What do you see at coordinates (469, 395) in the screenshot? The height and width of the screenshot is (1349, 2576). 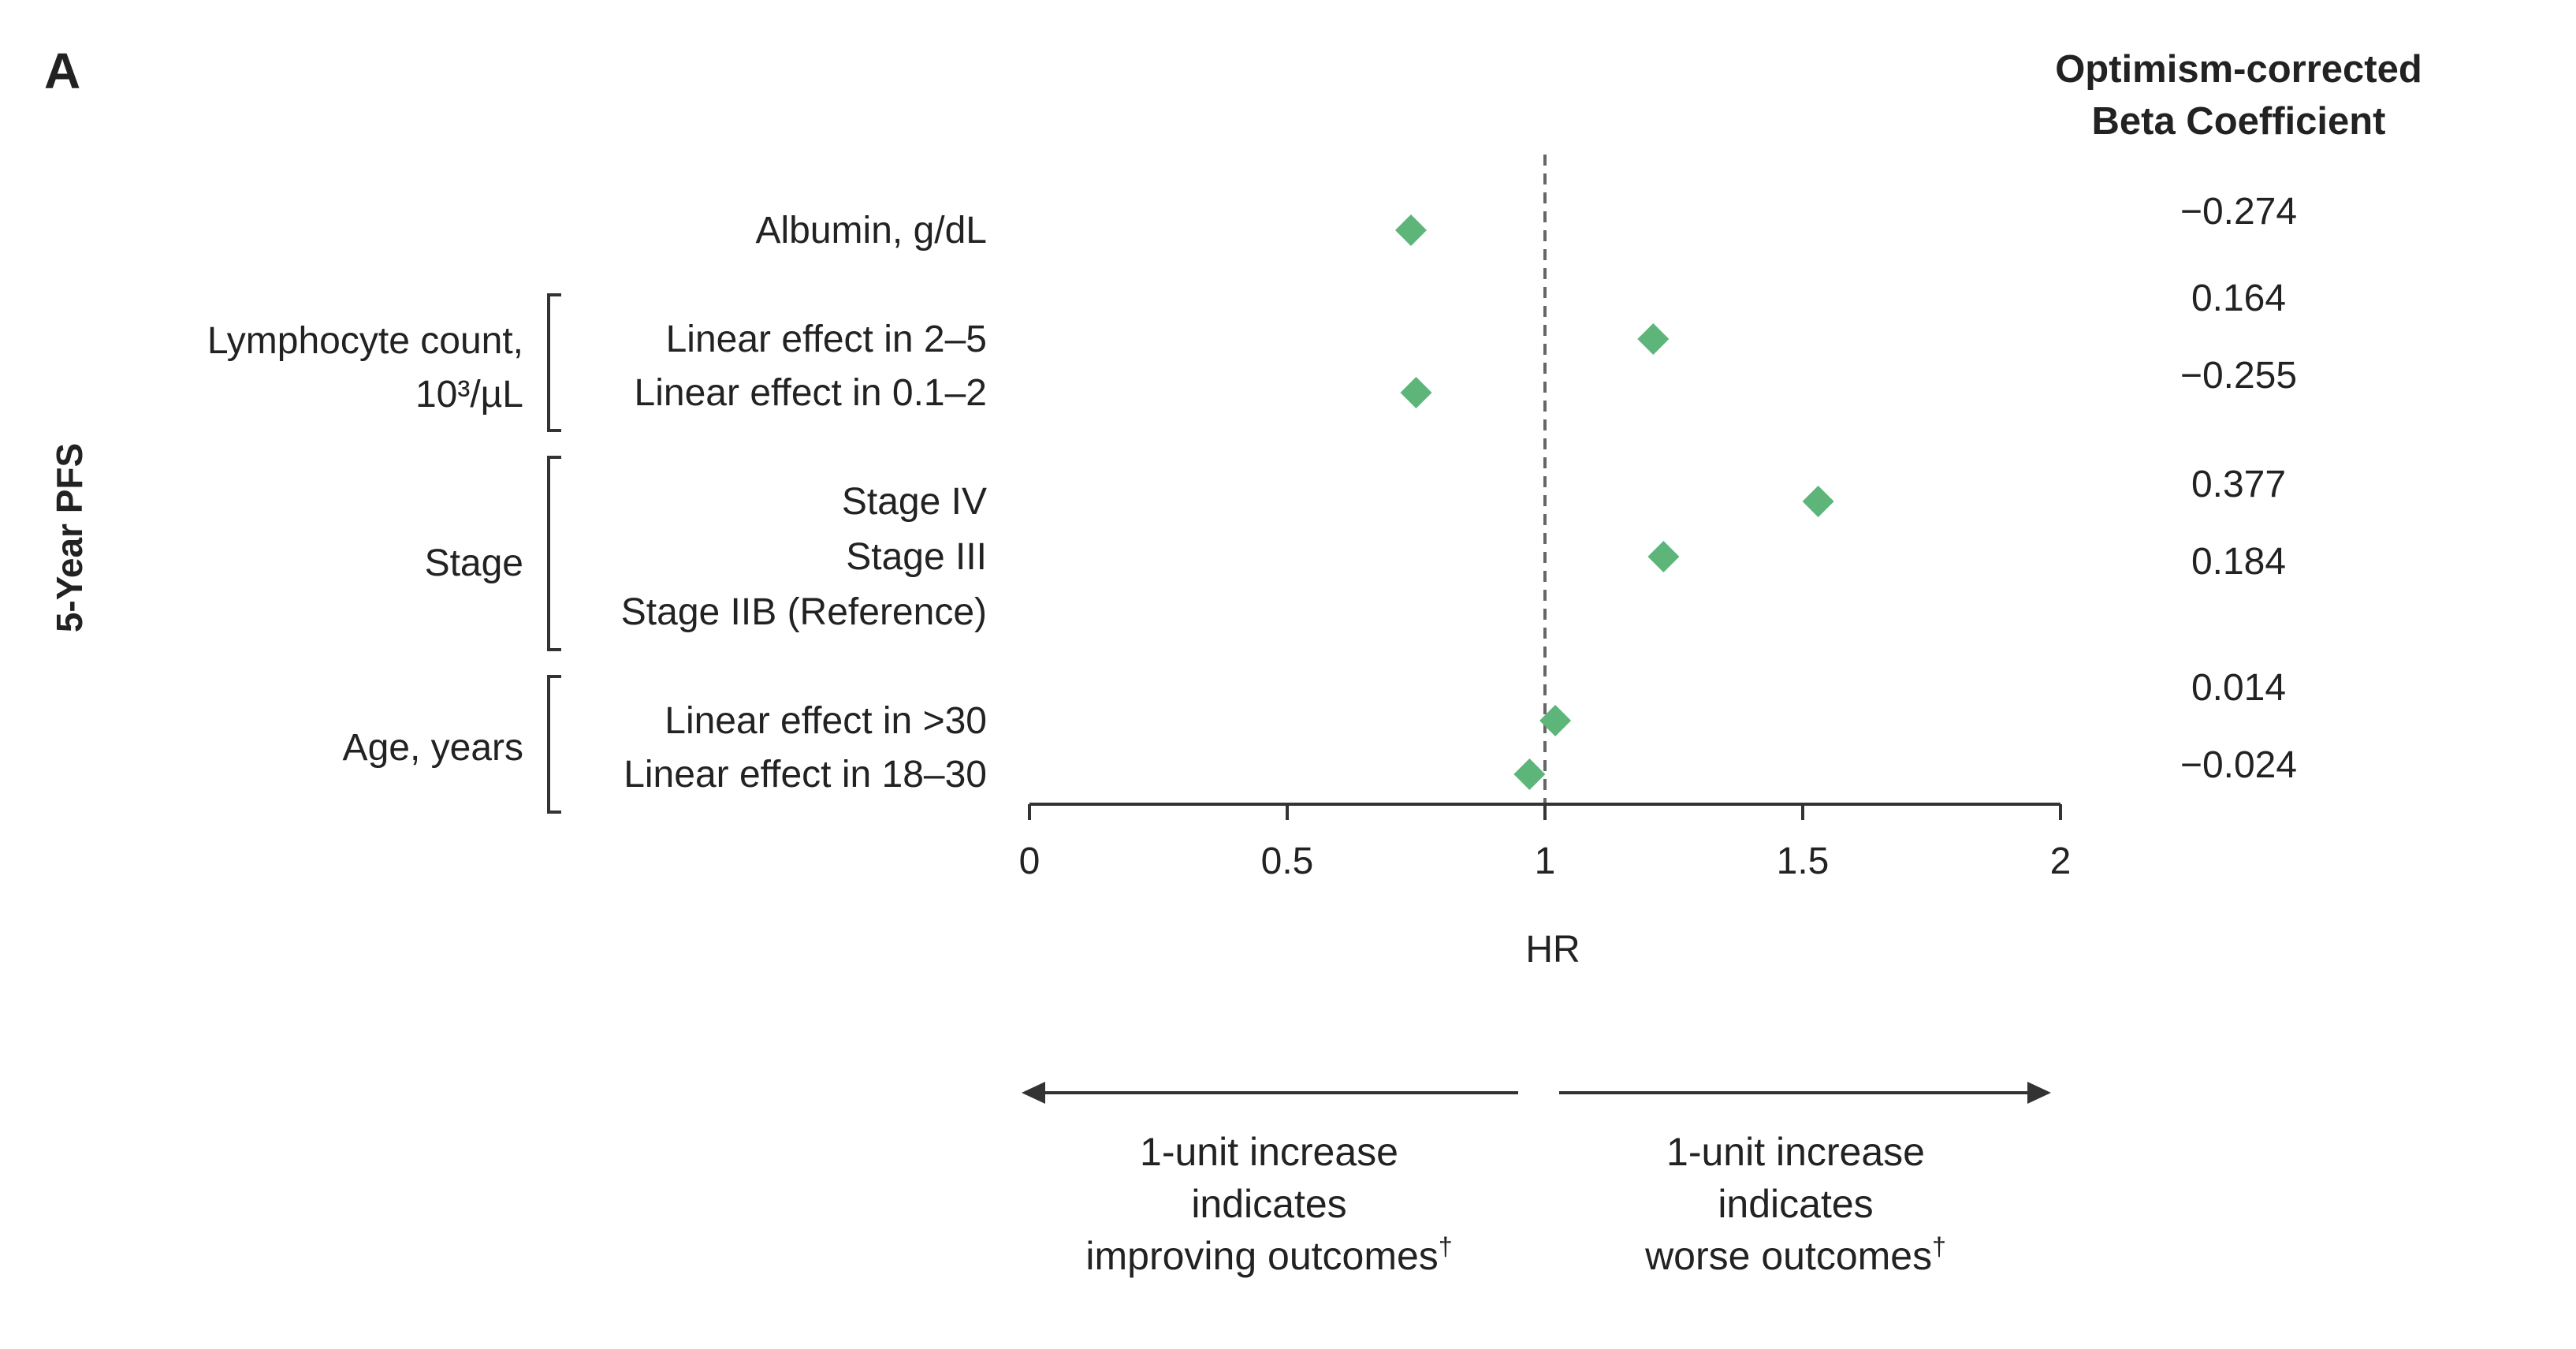 I see `group-label: 10³/µL` at bounding box center [469, 395].